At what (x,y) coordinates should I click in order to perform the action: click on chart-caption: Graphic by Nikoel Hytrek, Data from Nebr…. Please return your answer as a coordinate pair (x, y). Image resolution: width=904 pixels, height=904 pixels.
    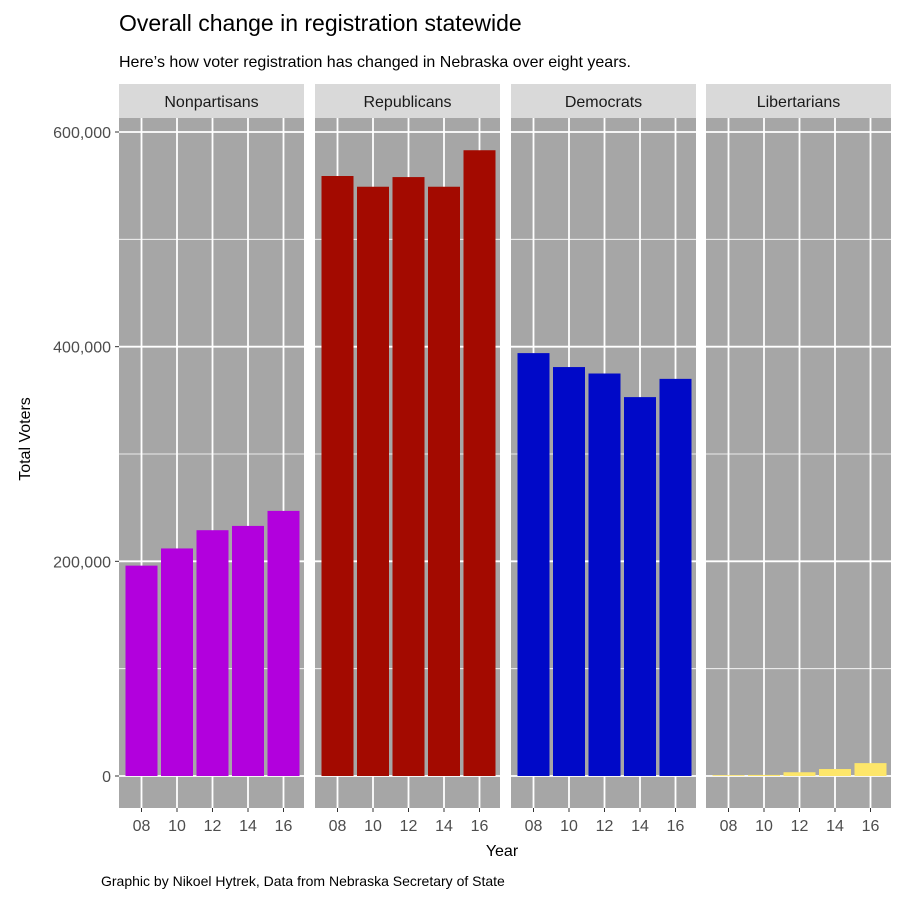
    Looking at the image, I should click on (303, 881).